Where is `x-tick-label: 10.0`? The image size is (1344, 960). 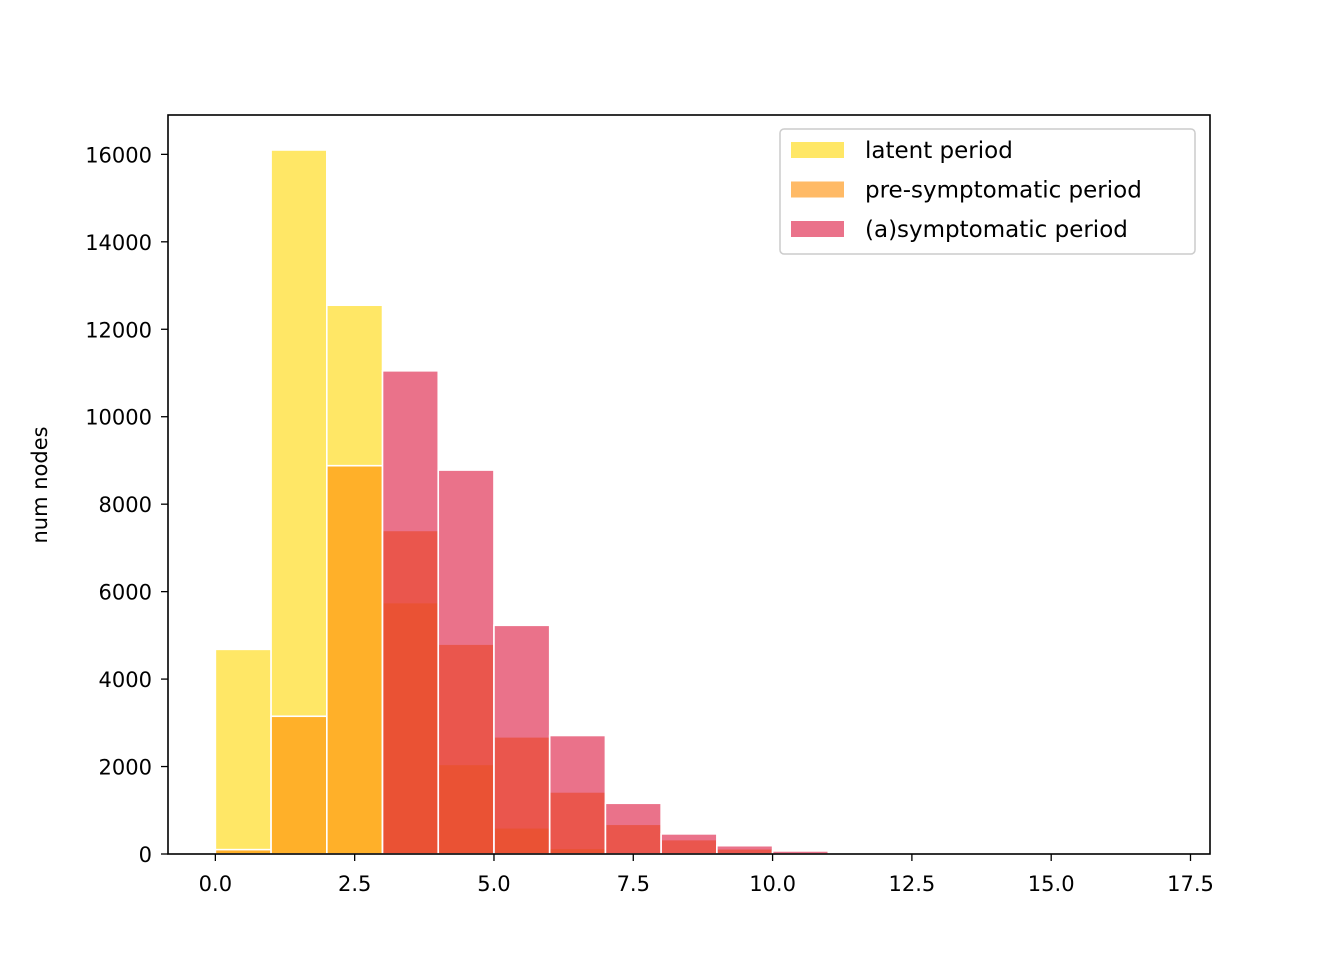
x-tick-label: 10.0 is located at coordinates (772, 884).